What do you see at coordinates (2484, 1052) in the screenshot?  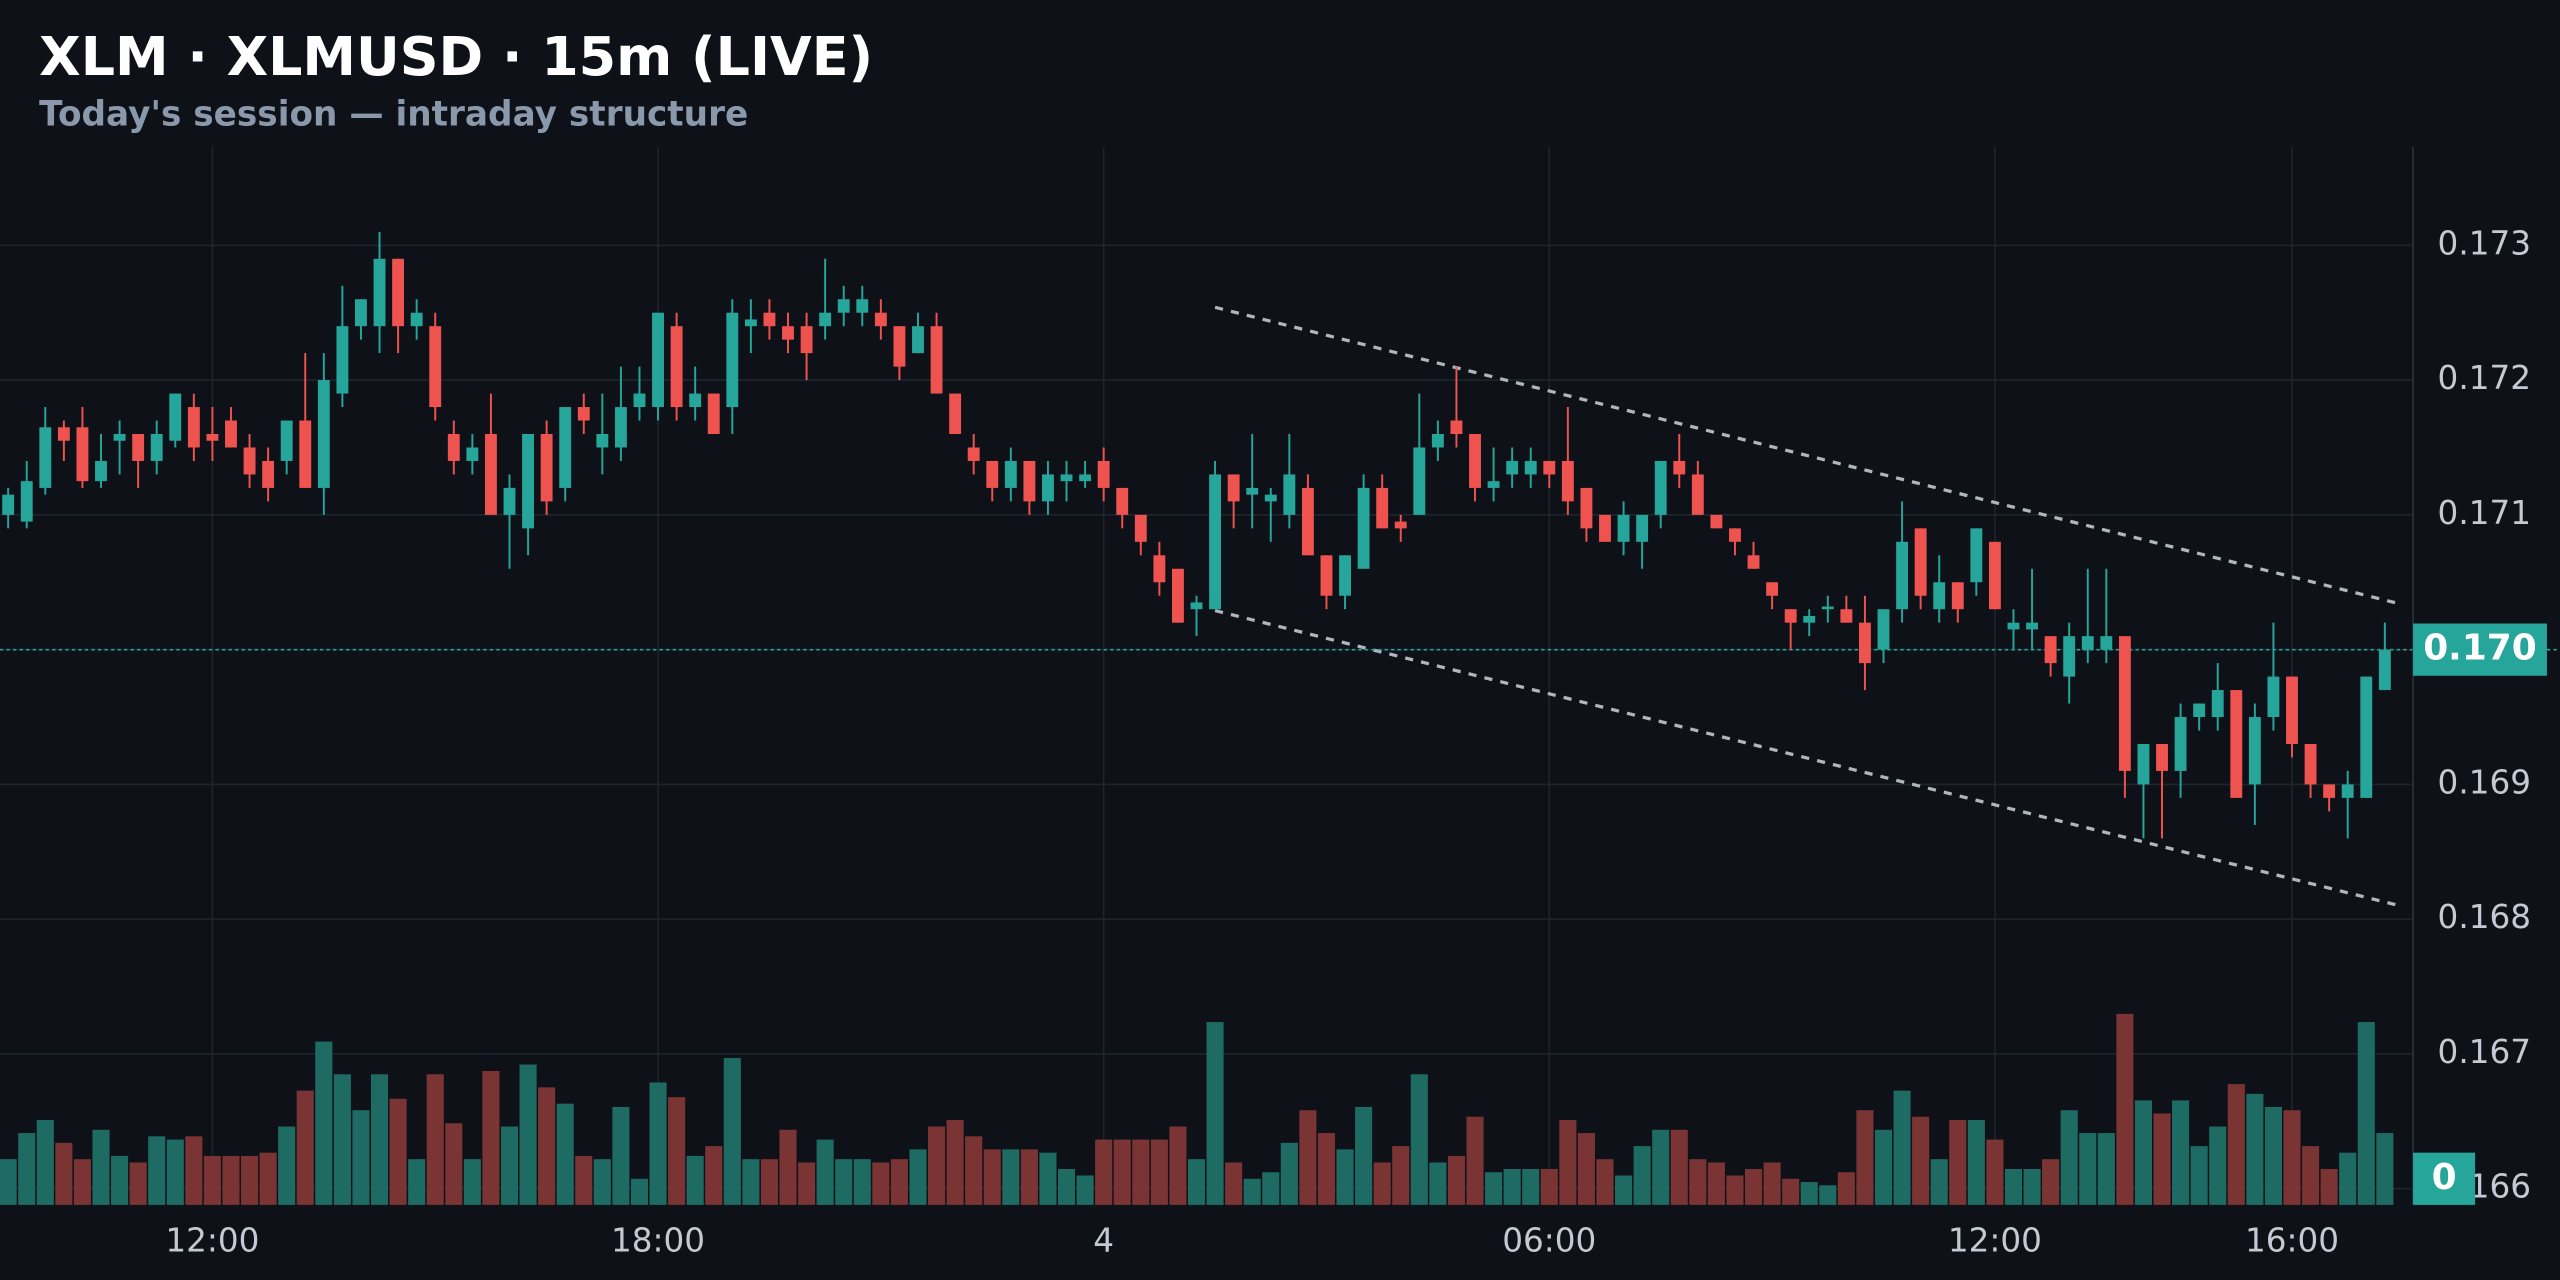 I see `y-tick-label: 0.167` at bounding box center [2484, 1052].